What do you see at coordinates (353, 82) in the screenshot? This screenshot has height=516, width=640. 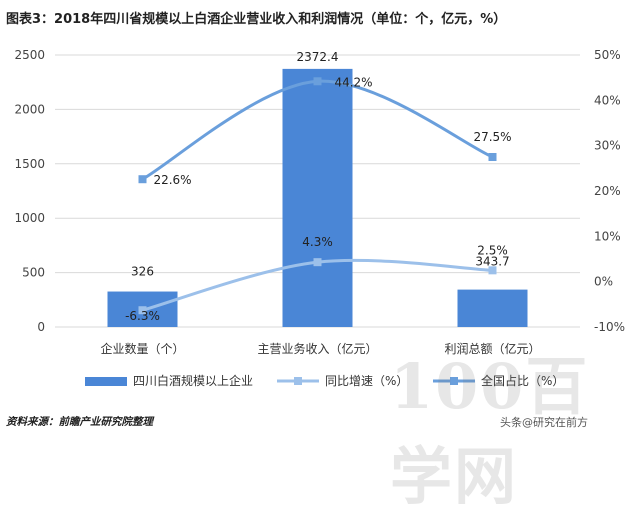 I see `share-data-label: 44.2%` at bounding box center [353, 82].